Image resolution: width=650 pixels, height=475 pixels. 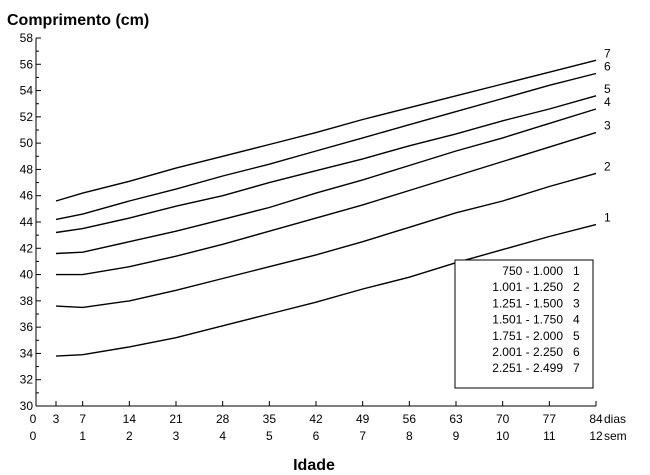 What do you see at coordinates (527, 352) in the screenshot?
I see `legend-range-6: 2.001 - 2.250` at bounding box center [527, 352].